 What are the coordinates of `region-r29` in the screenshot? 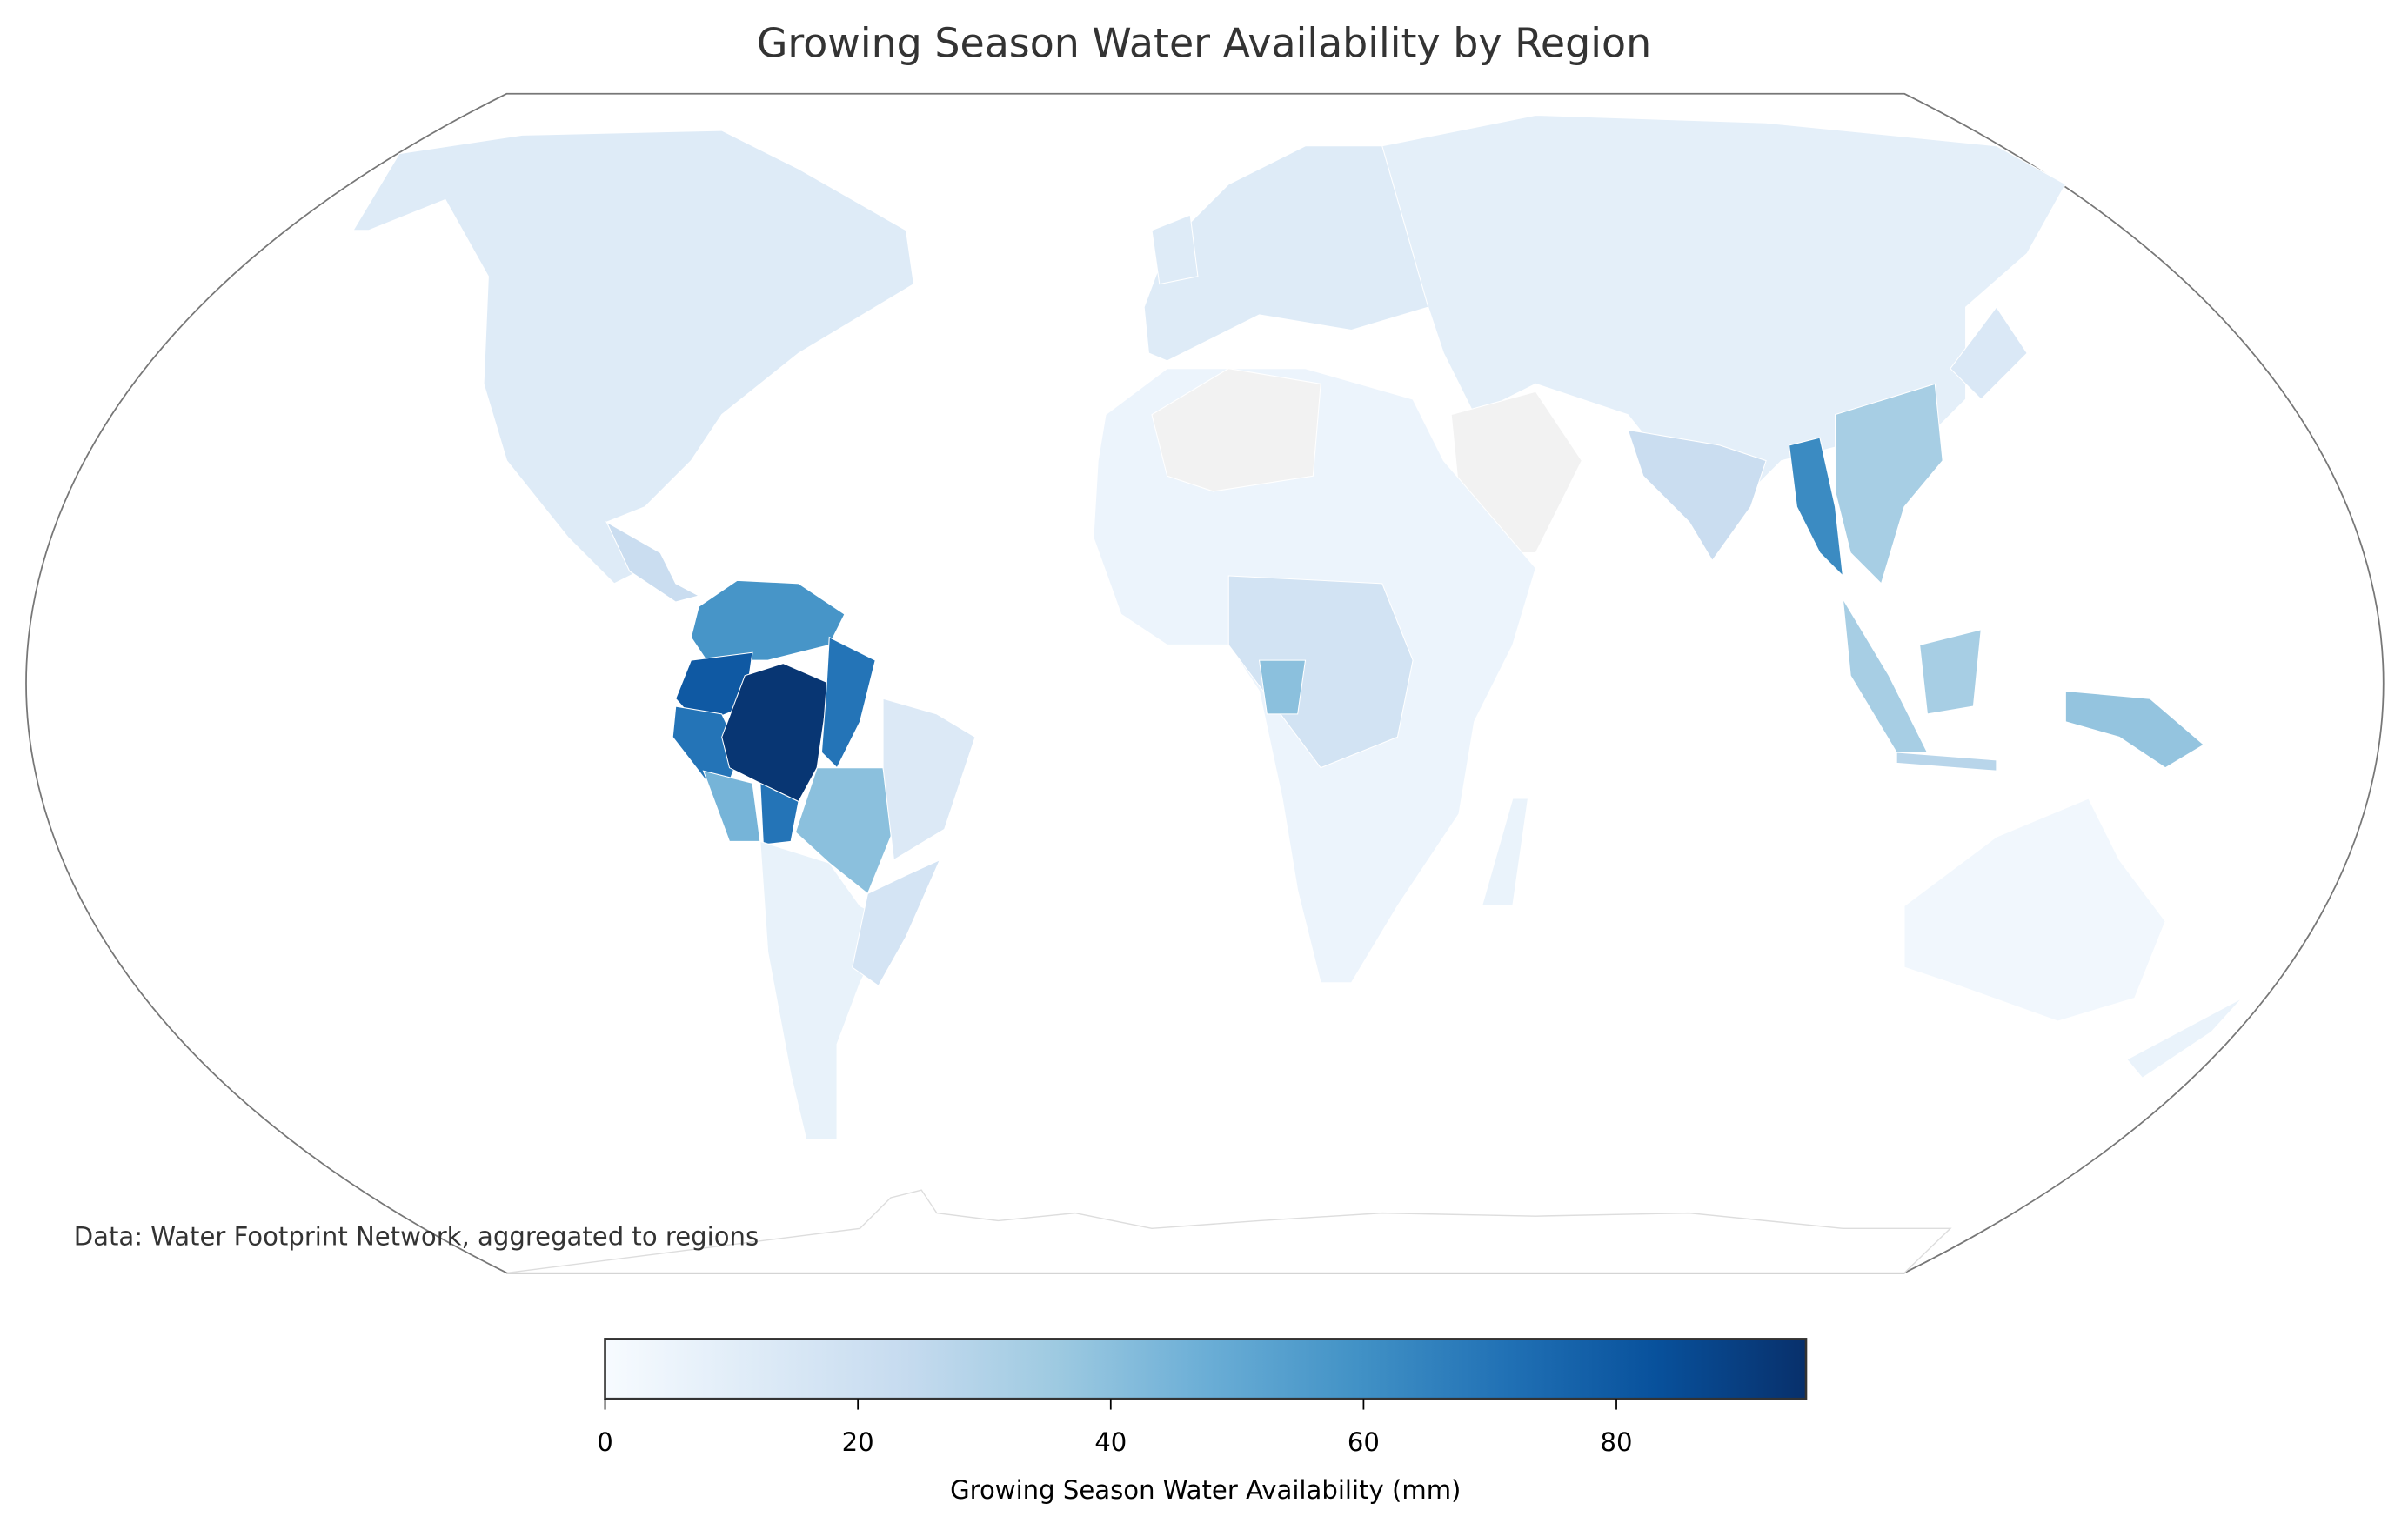 It's located at (2134, 729).